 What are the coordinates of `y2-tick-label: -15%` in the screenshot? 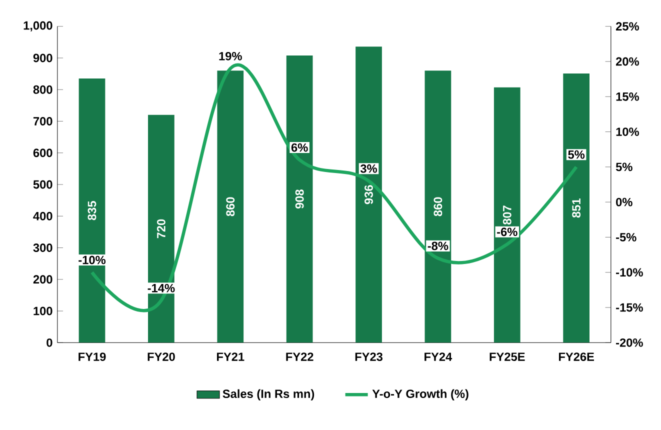 It's located at (629, 308).